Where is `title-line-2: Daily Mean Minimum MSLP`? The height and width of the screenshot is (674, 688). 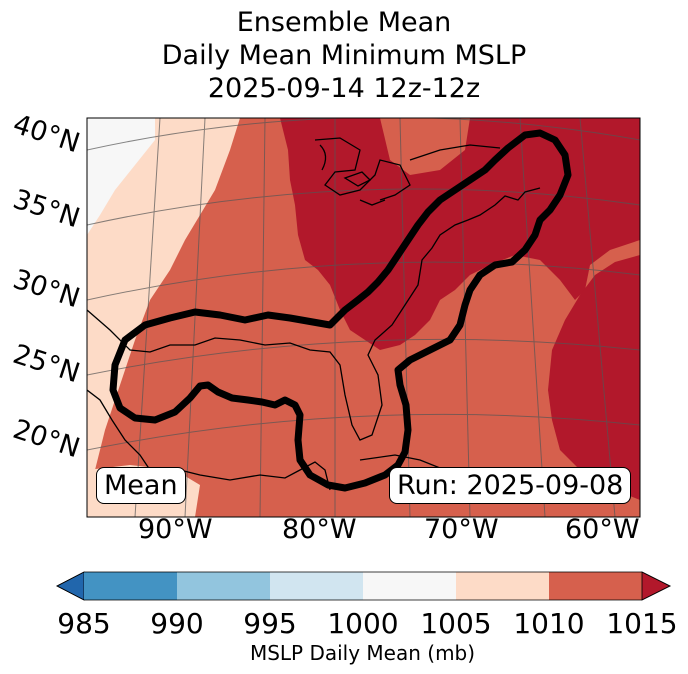 title-line-2: Daily Mean Minimum MSLP is located at coordinates (344, 55).